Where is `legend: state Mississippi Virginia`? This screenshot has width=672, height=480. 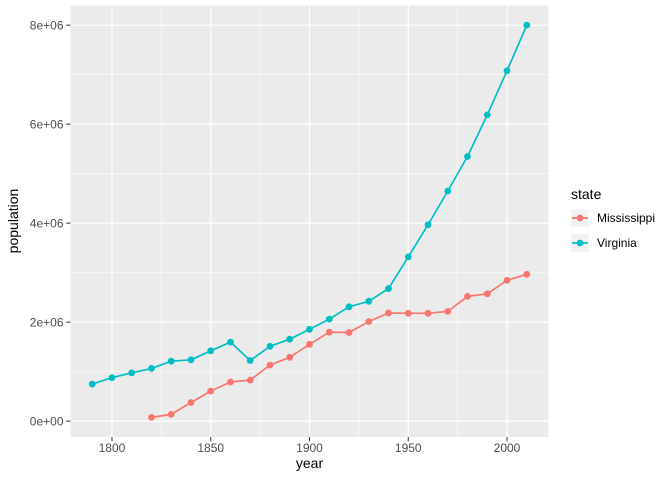 legend: state Mississippi Virginia is located at coordinates (613, 222).